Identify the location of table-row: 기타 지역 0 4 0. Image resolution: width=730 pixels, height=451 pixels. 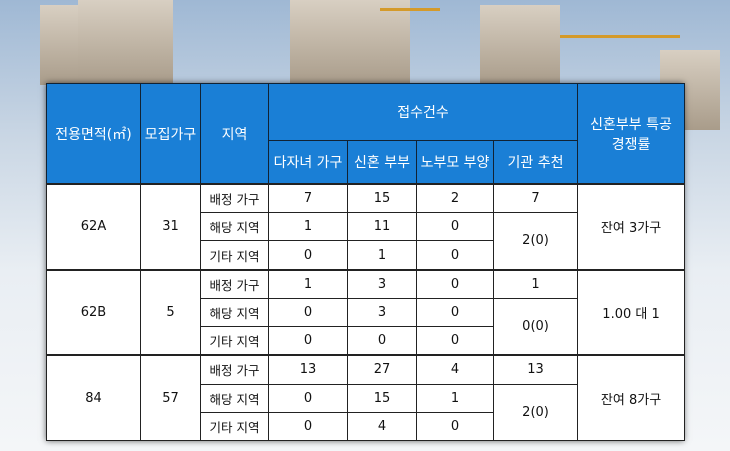
(366, 426).